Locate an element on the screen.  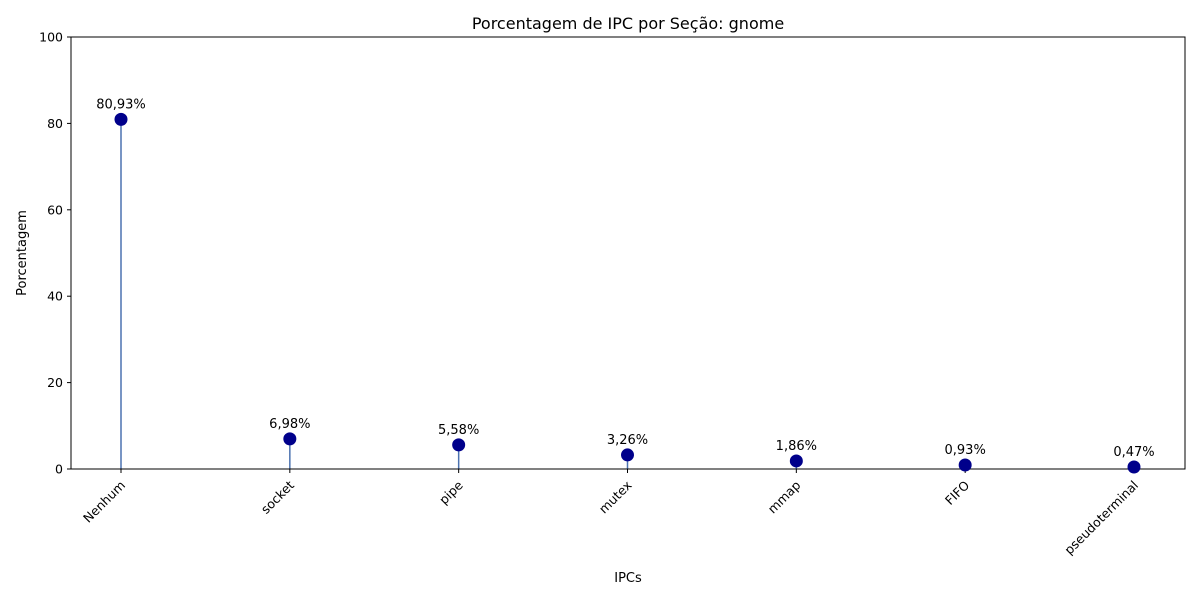
y-tick-label: 100 is located at coordinates (51, 37).